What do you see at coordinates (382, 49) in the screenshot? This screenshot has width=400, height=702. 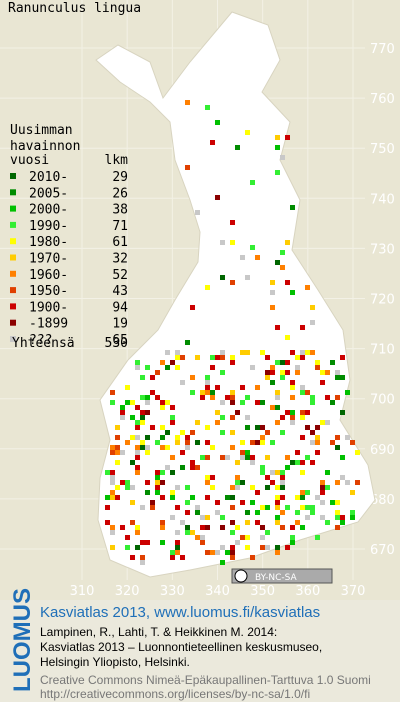 I see `y-label: 770` at bounding box center [382, 49].